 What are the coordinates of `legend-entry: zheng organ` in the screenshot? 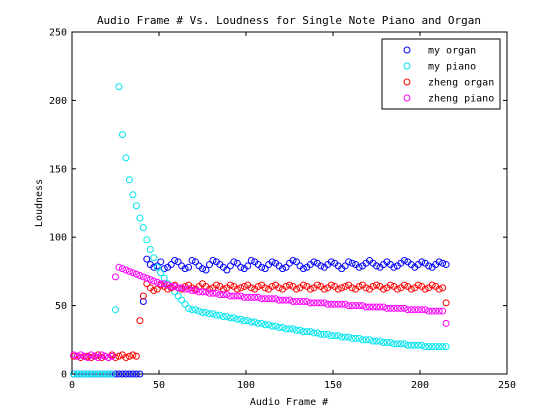 It's located at (461, 83).